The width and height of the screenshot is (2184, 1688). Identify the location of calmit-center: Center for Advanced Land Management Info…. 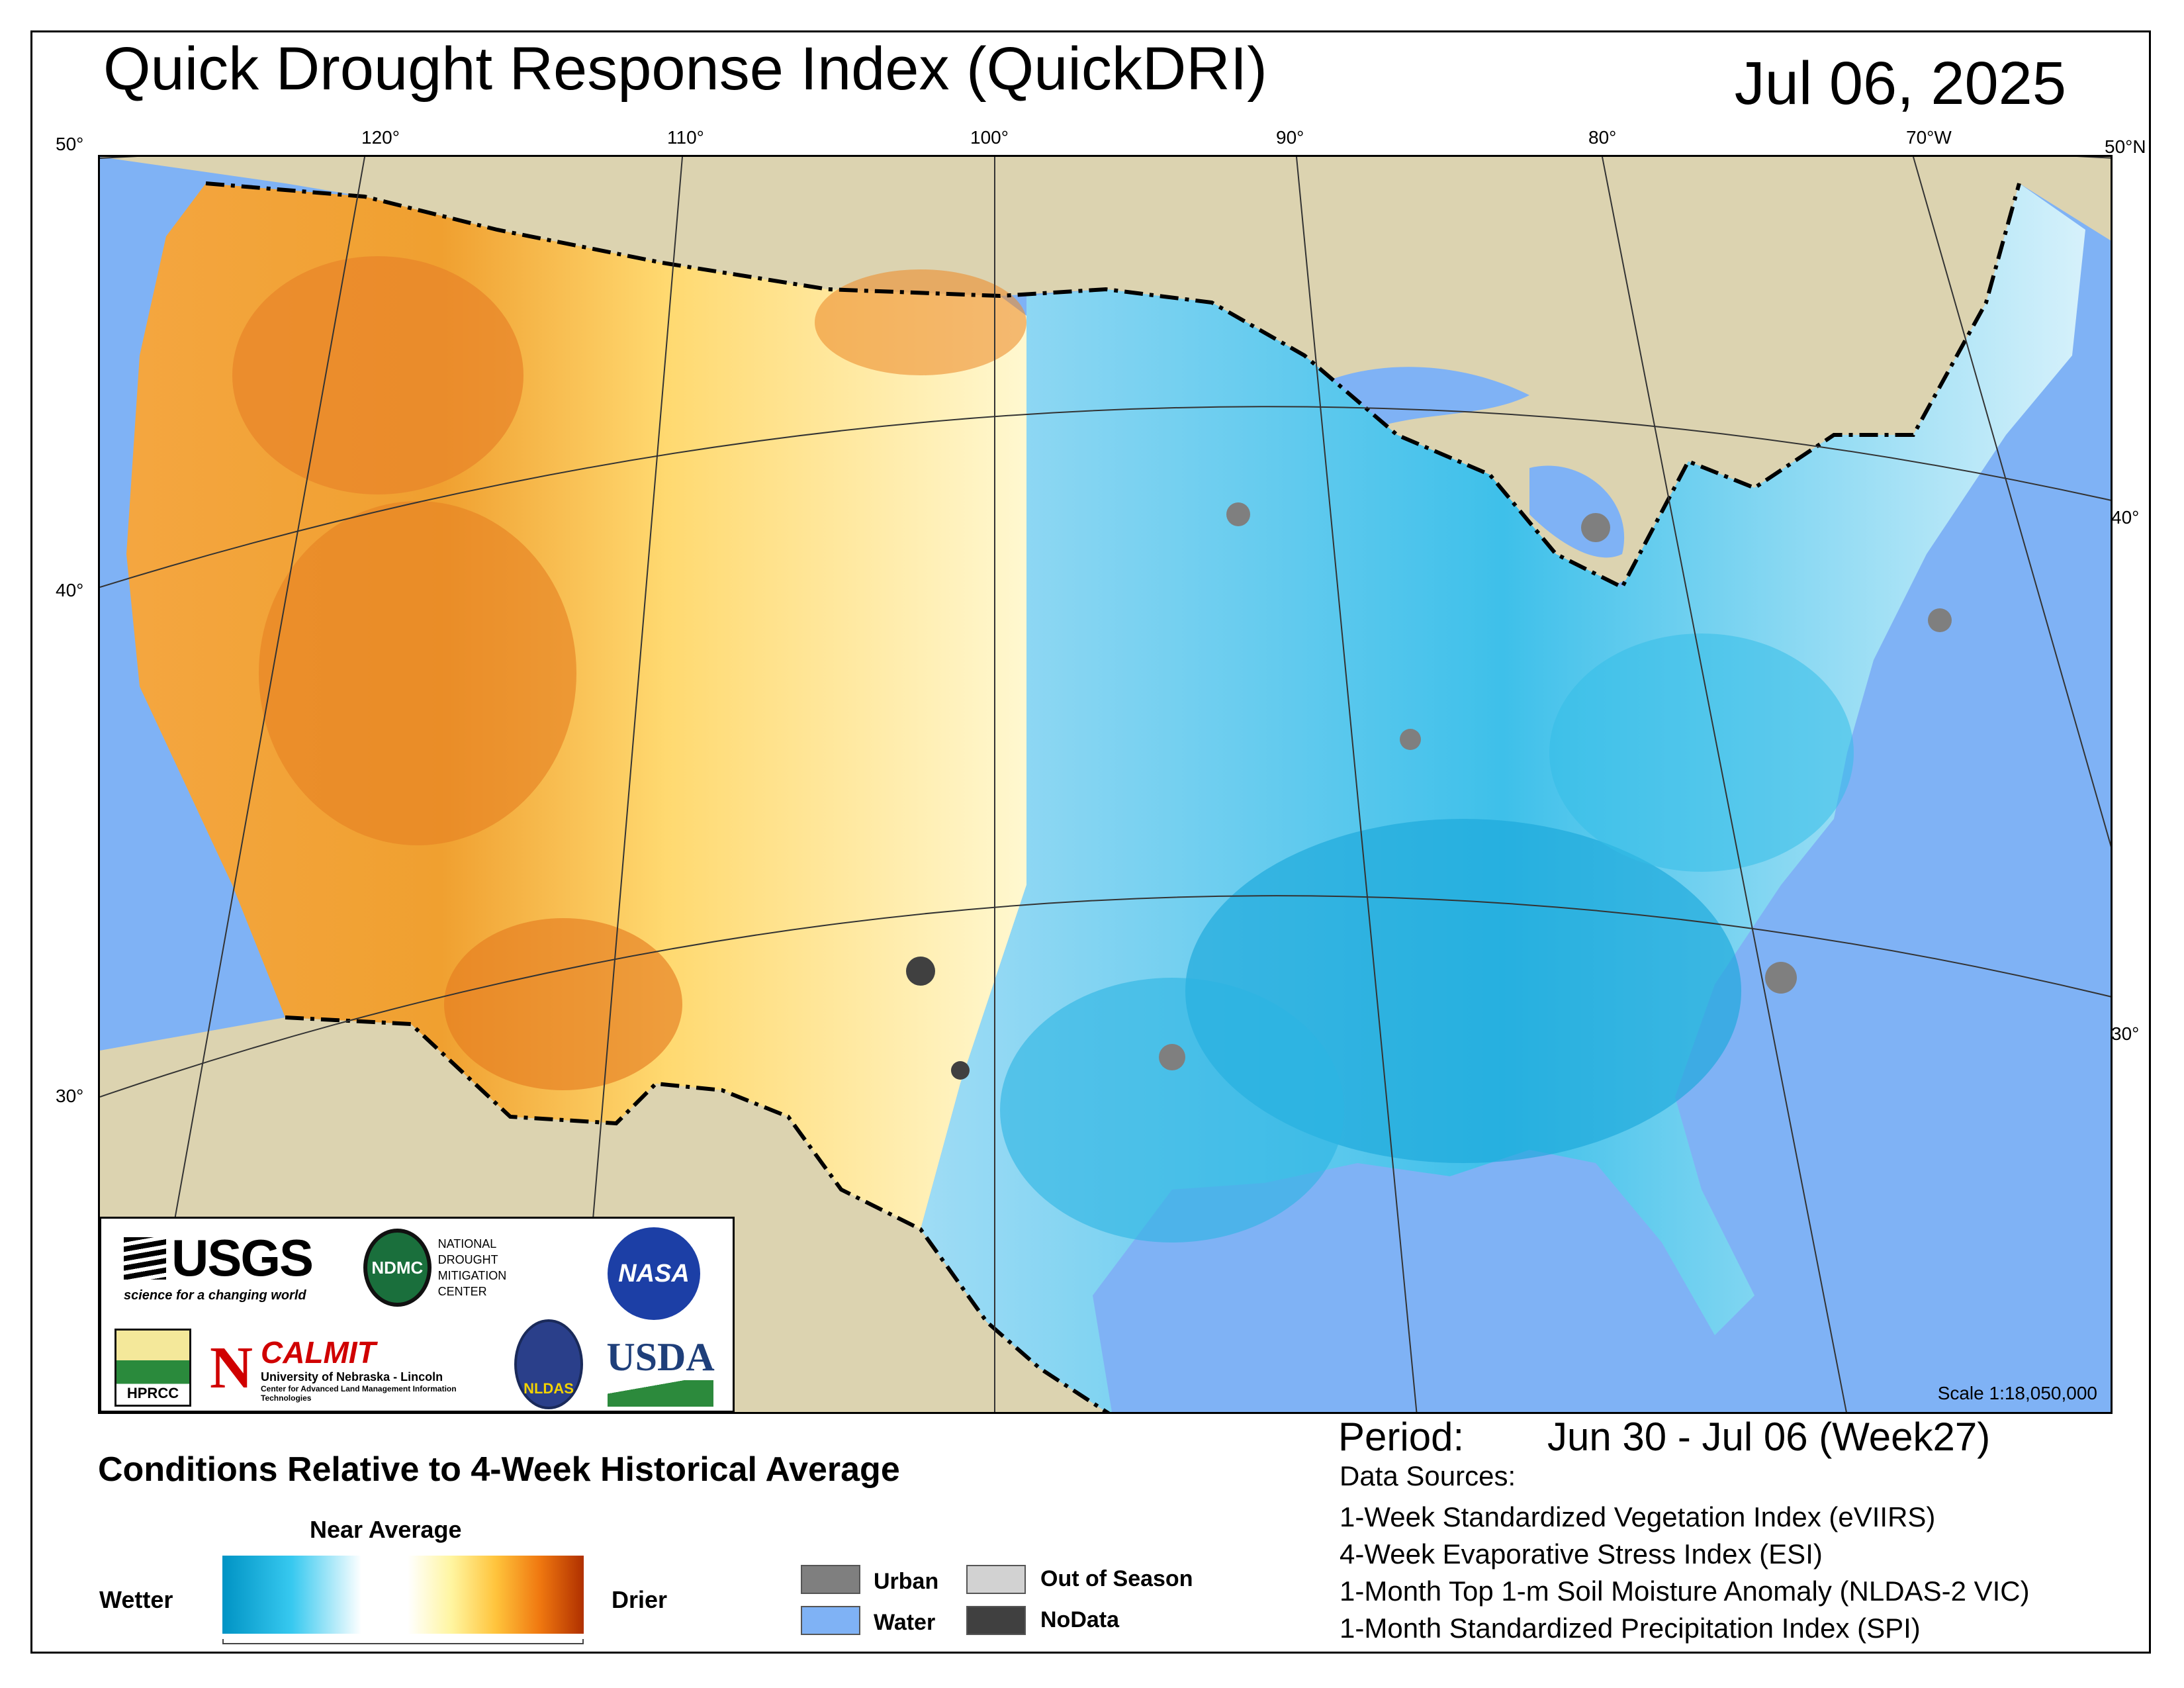
(359, 1393).